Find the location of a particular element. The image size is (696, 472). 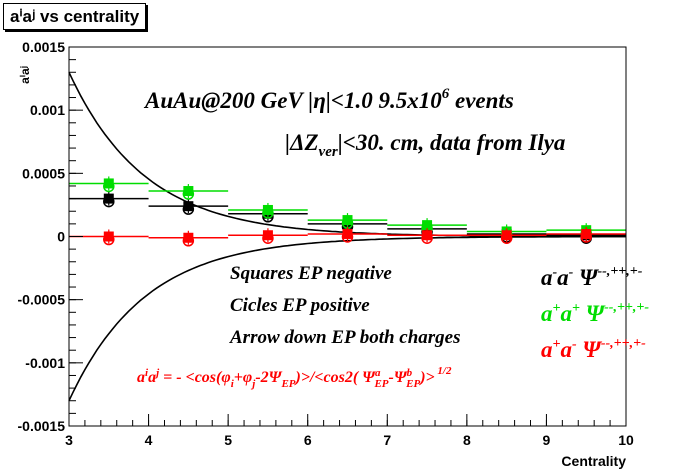

annotation-dataset: AuAu@200 GeV |η|<1.0 9.5x106 events is located at coordinates (328, 99).